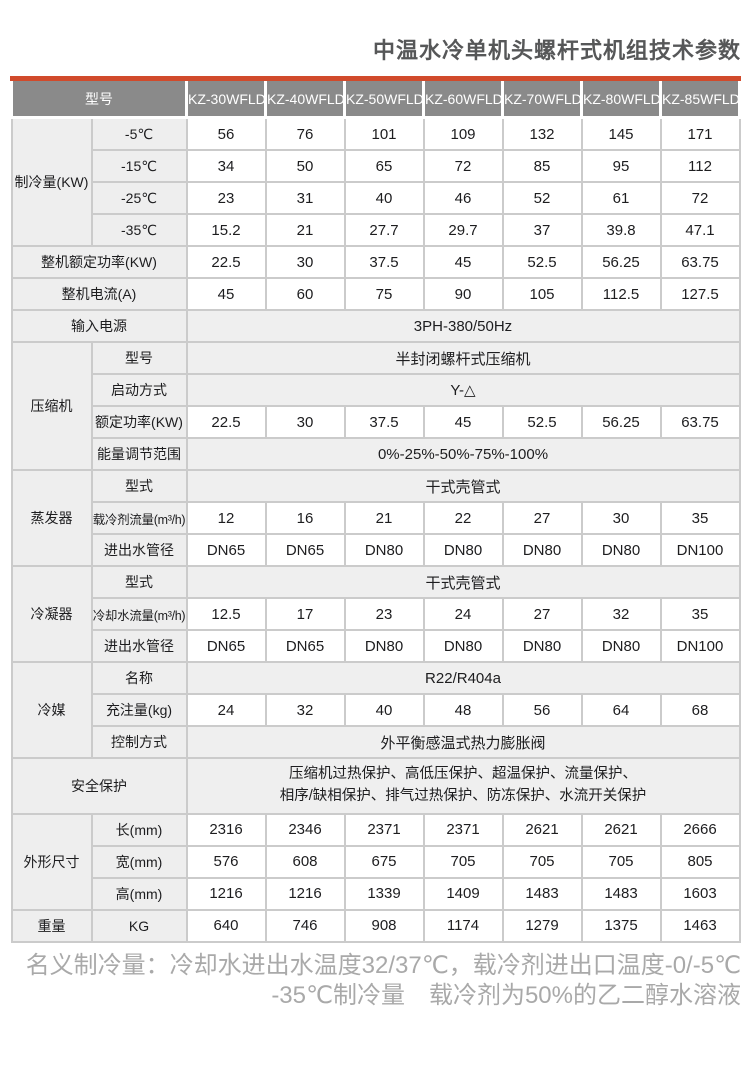 Image resolution: width=751 pixels, height=1068 pixels. I want to click on table-row: 载冷剂流量(m³/h) 12 16 21 22 27 30 35, so click(376, 518).